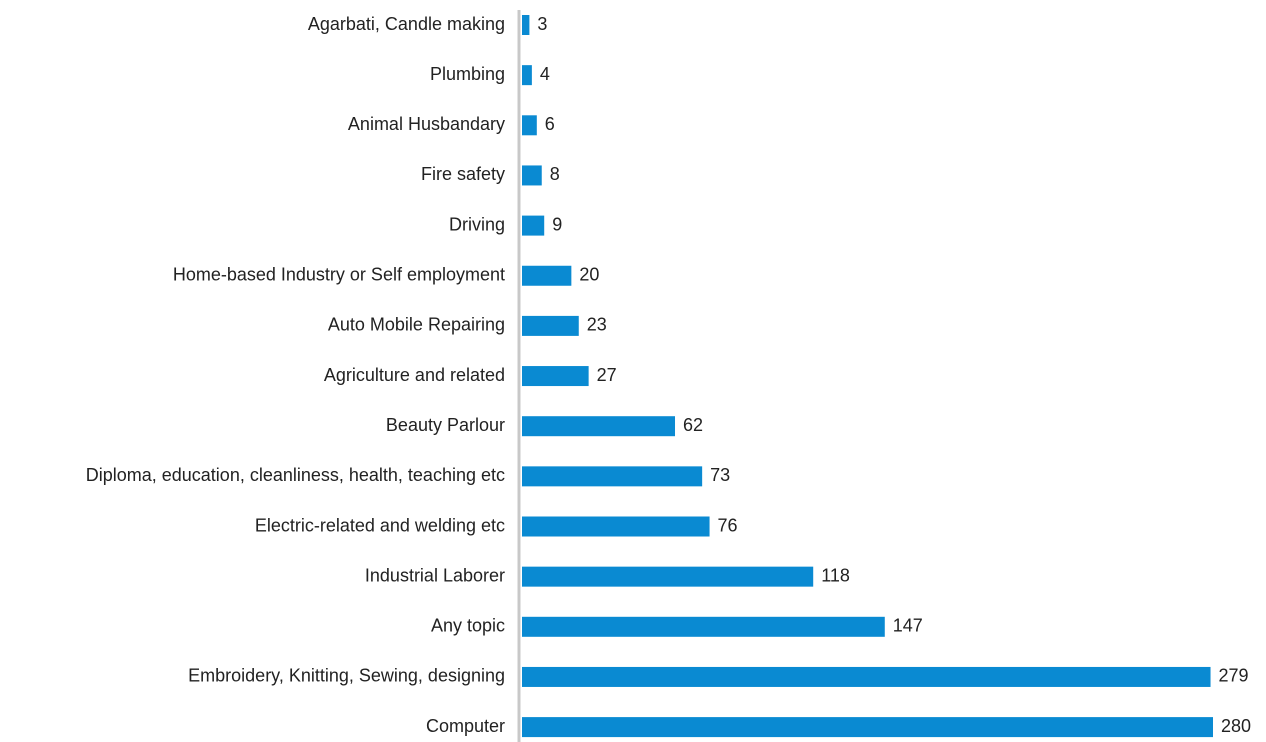 The height and width of the screenshot is (742, 1266). What do you see at coordinates (557, 224) in the screenshot?
I see `value-label: 9` at bounding box center [557, 224].